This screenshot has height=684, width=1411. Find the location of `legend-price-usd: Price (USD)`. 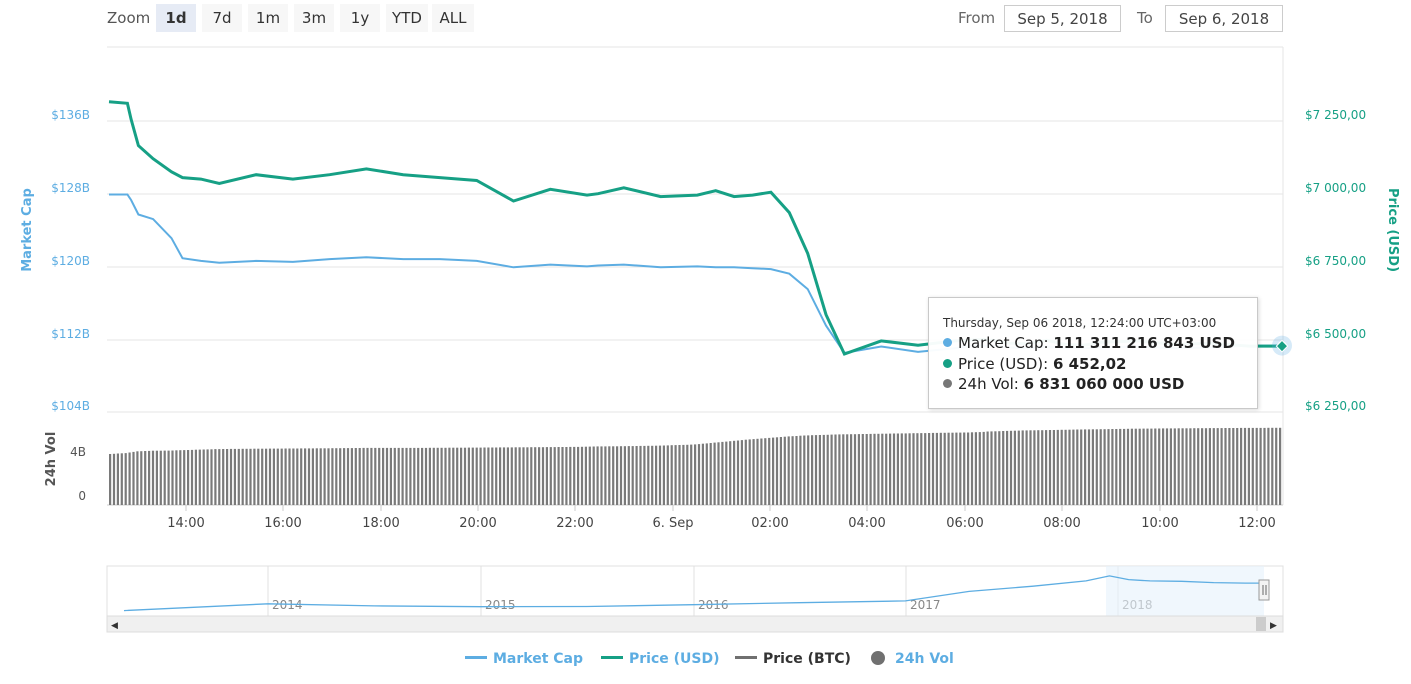

legend-price-usd: Price (USD) is located at coordinates (660, 659).